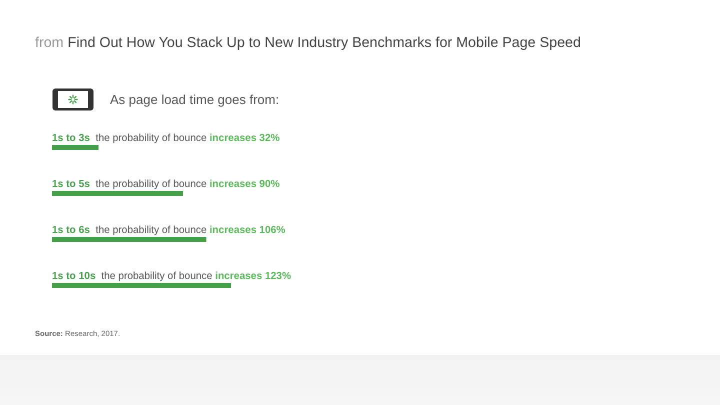 This screenshot has width=720, height=405. What do you see at coordinates (196, 276) in the screenshot?
I see `data-label: the probability of bounce increases 123%` at bounding box center [196, 276].